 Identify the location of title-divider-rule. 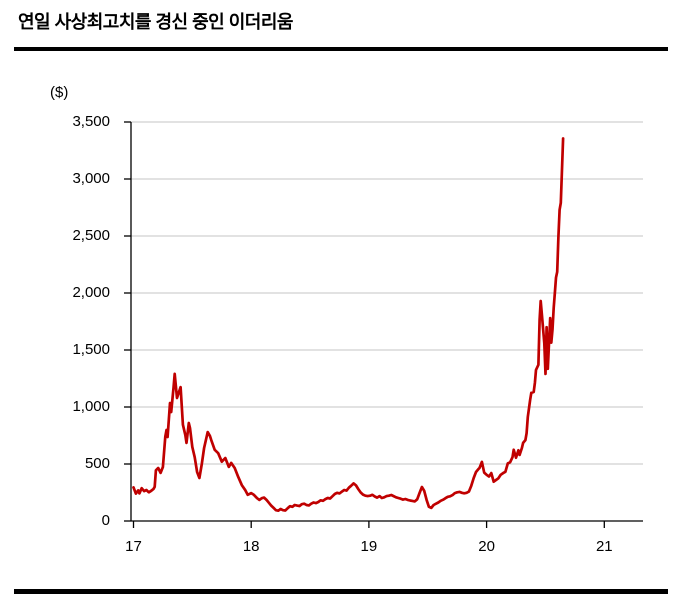
(341, 49).